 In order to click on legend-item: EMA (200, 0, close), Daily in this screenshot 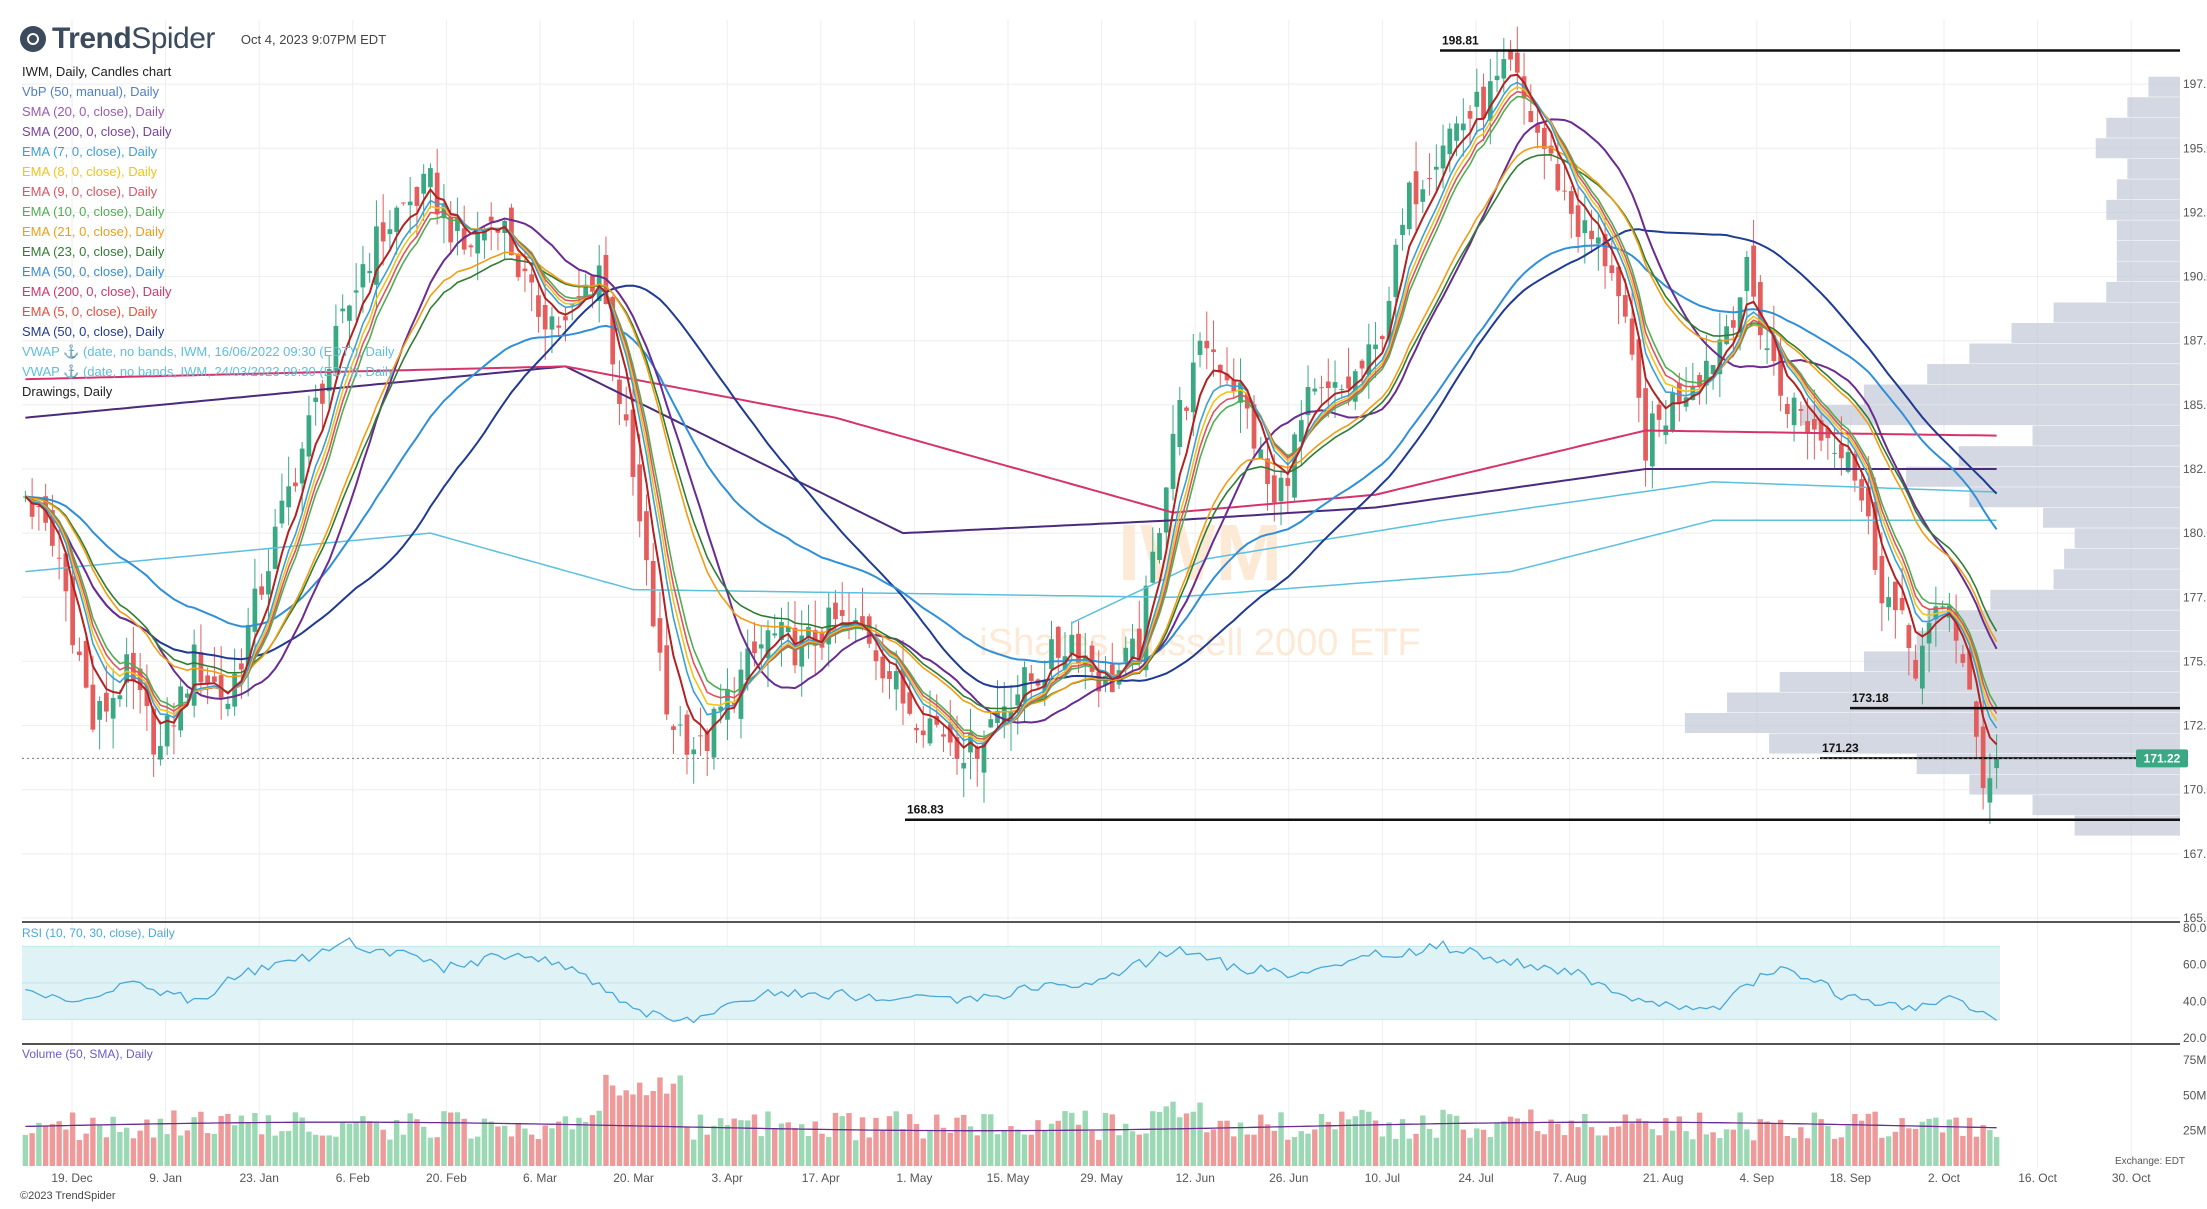, I will do `click(97, 291)`.